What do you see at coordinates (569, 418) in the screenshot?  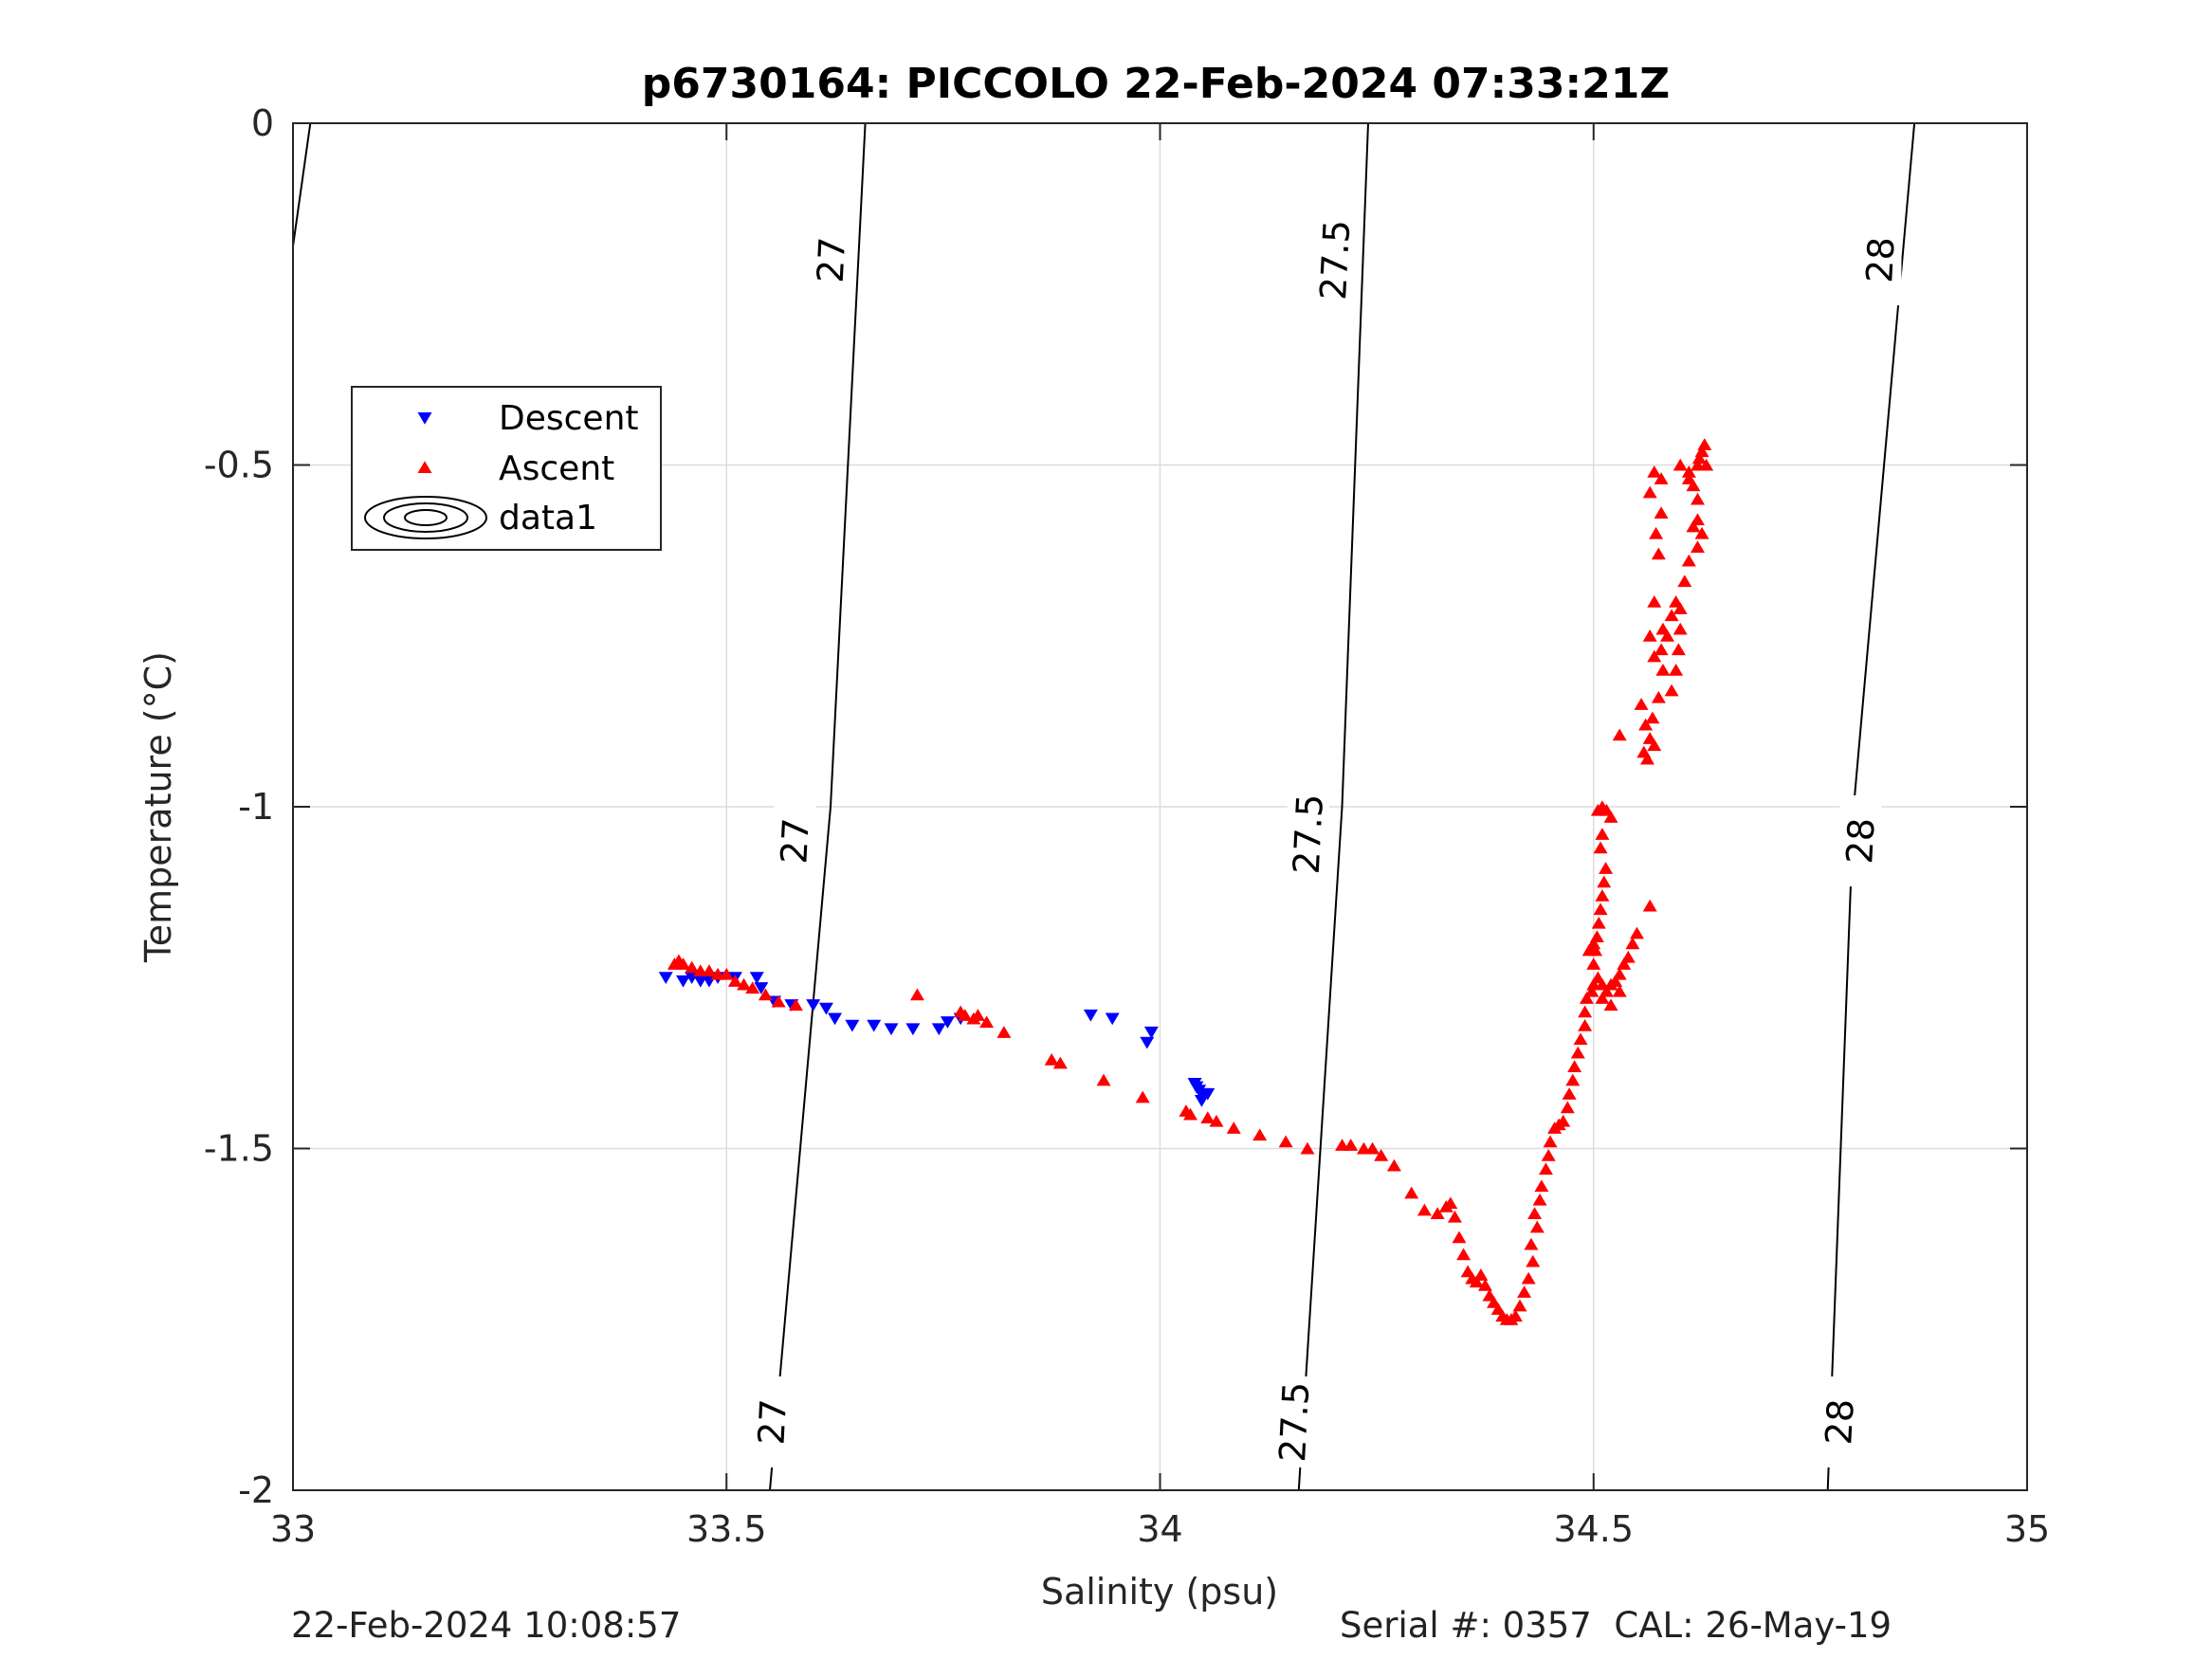 I see `legend-label-descent: Descent` at bounding box center [569, 418].